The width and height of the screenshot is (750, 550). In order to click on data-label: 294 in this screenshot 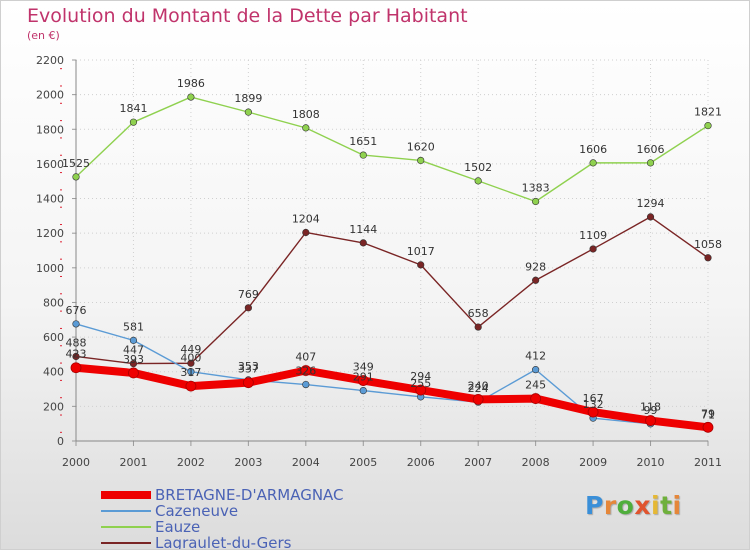, I will do `click(420, 376)`.